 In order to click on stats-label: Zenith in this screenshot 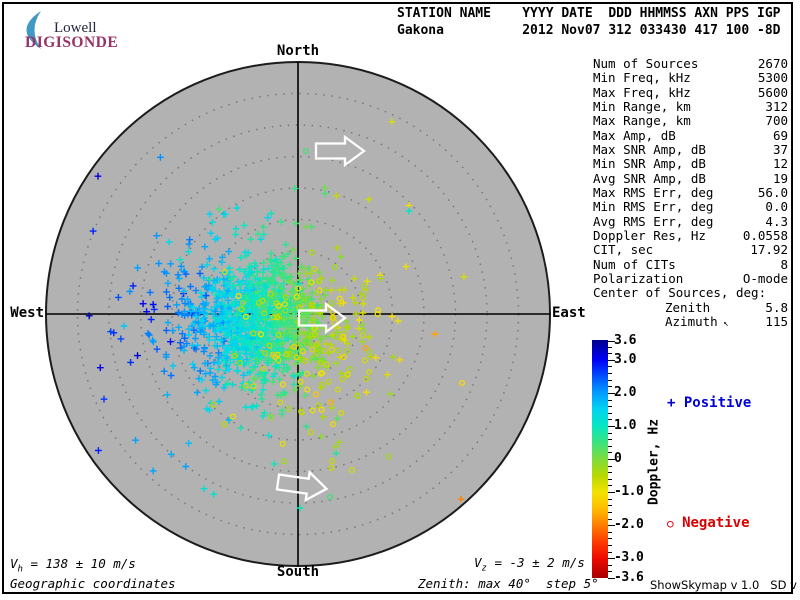, I will do `click(688, 307)`.